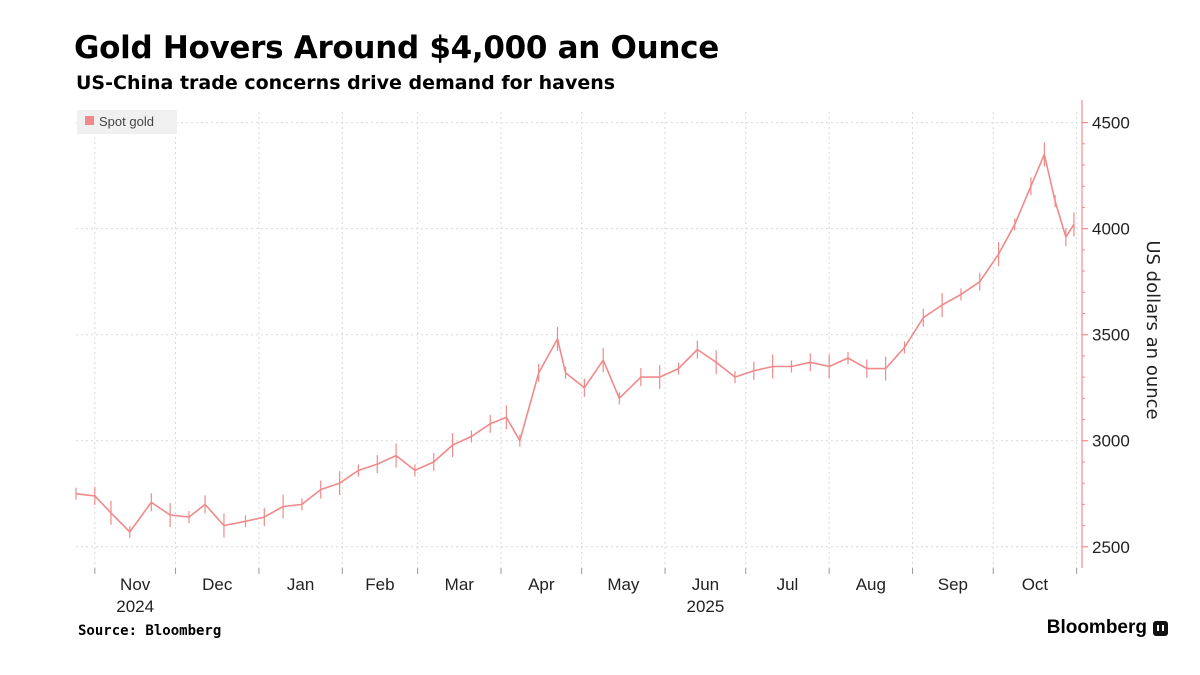 The height and width of the screenshot is (675, 1200). Describe the element at coordinates (1111, 547) in the screenshot. I see `y-tick-label: 2500` at that location.